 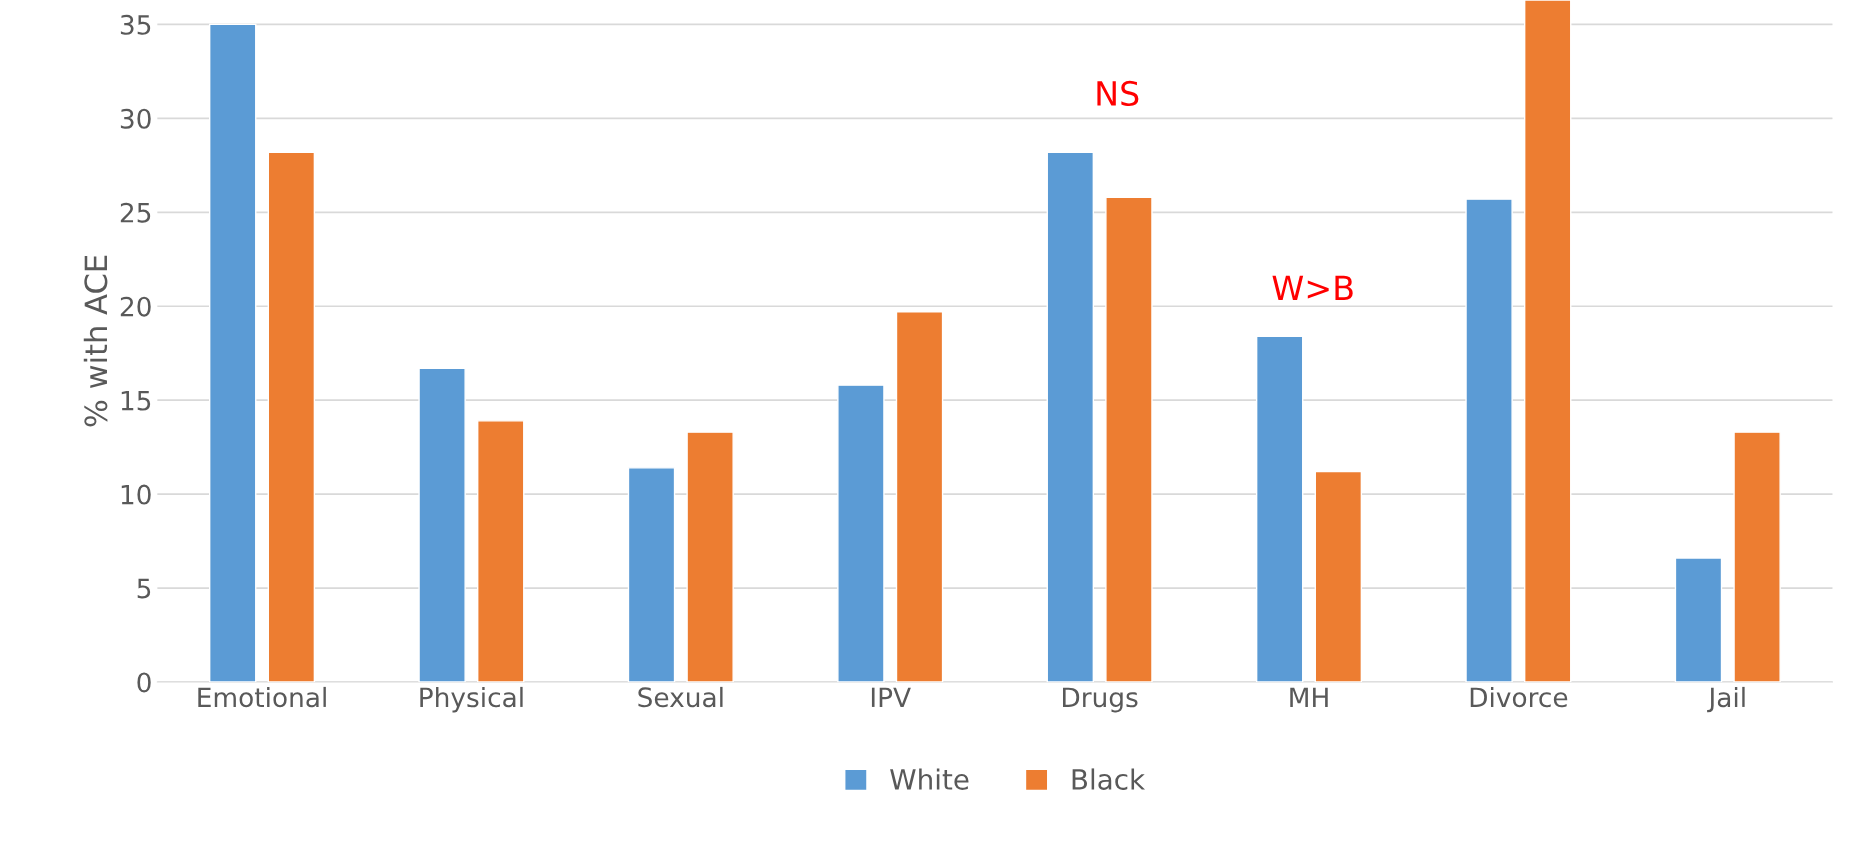 I want to click on y-axis-title: % with ACE, so click(x=95, y=341).